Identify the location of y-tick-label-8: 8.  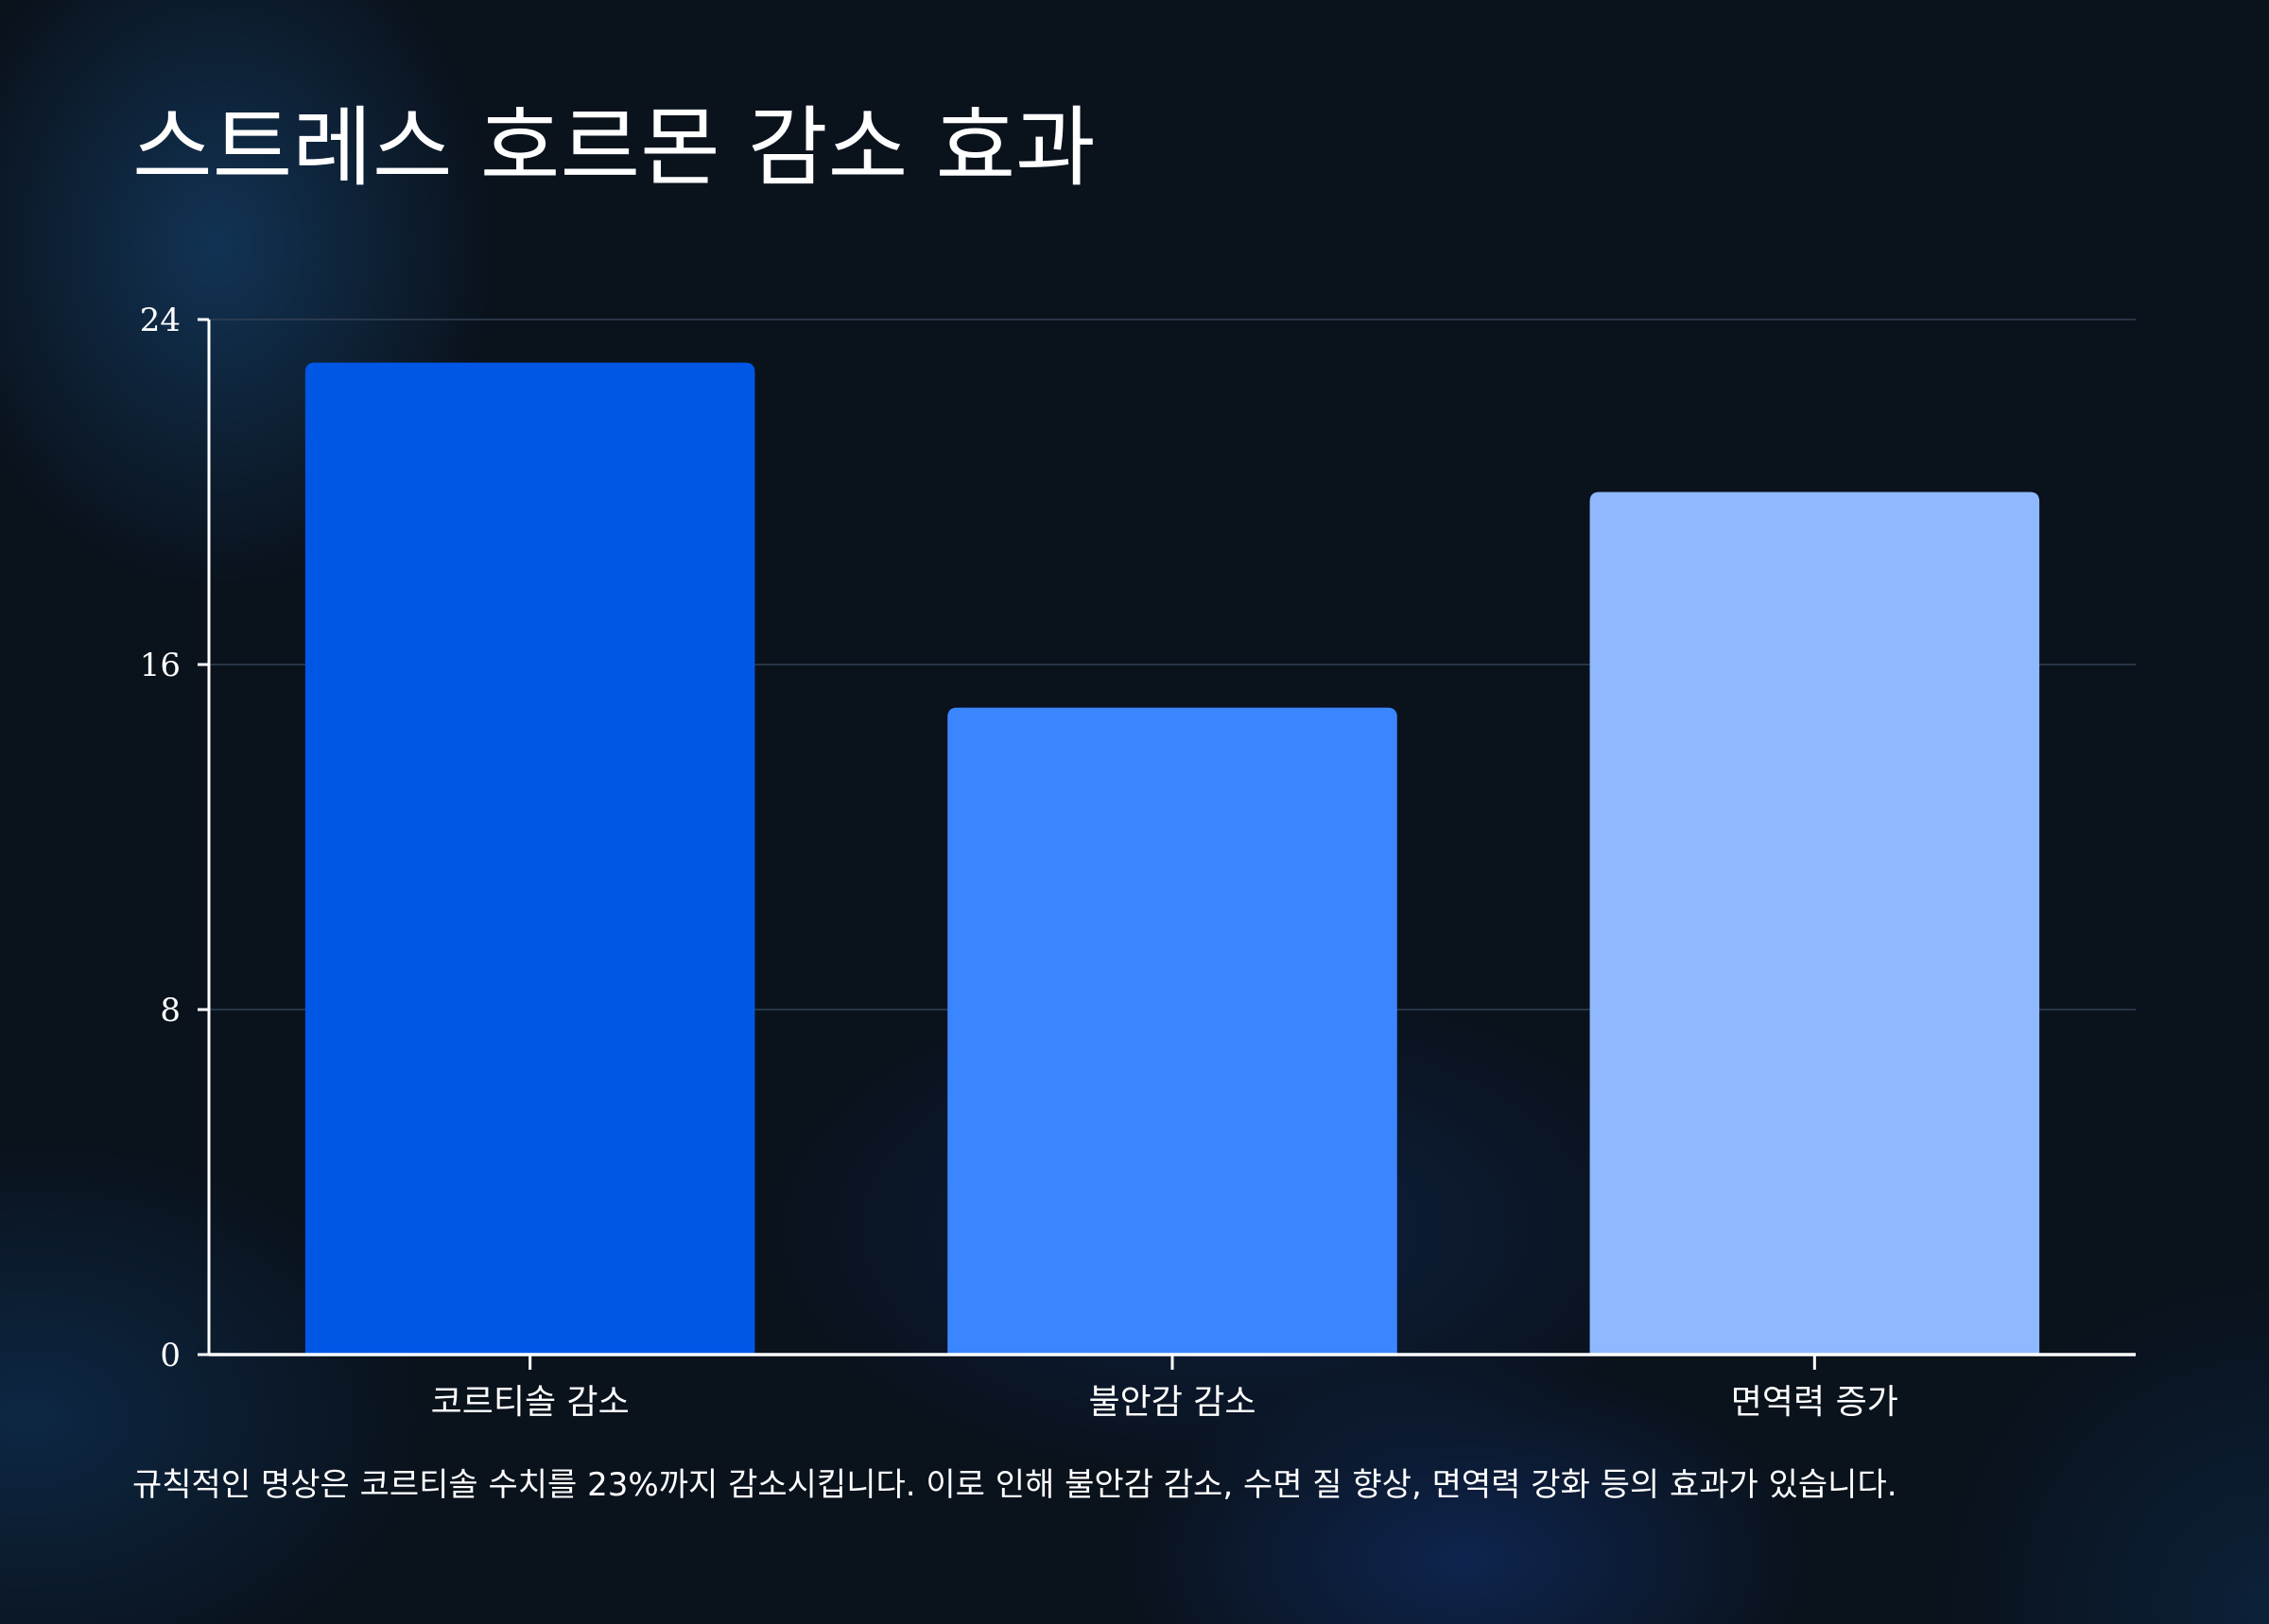
(171, 1010).